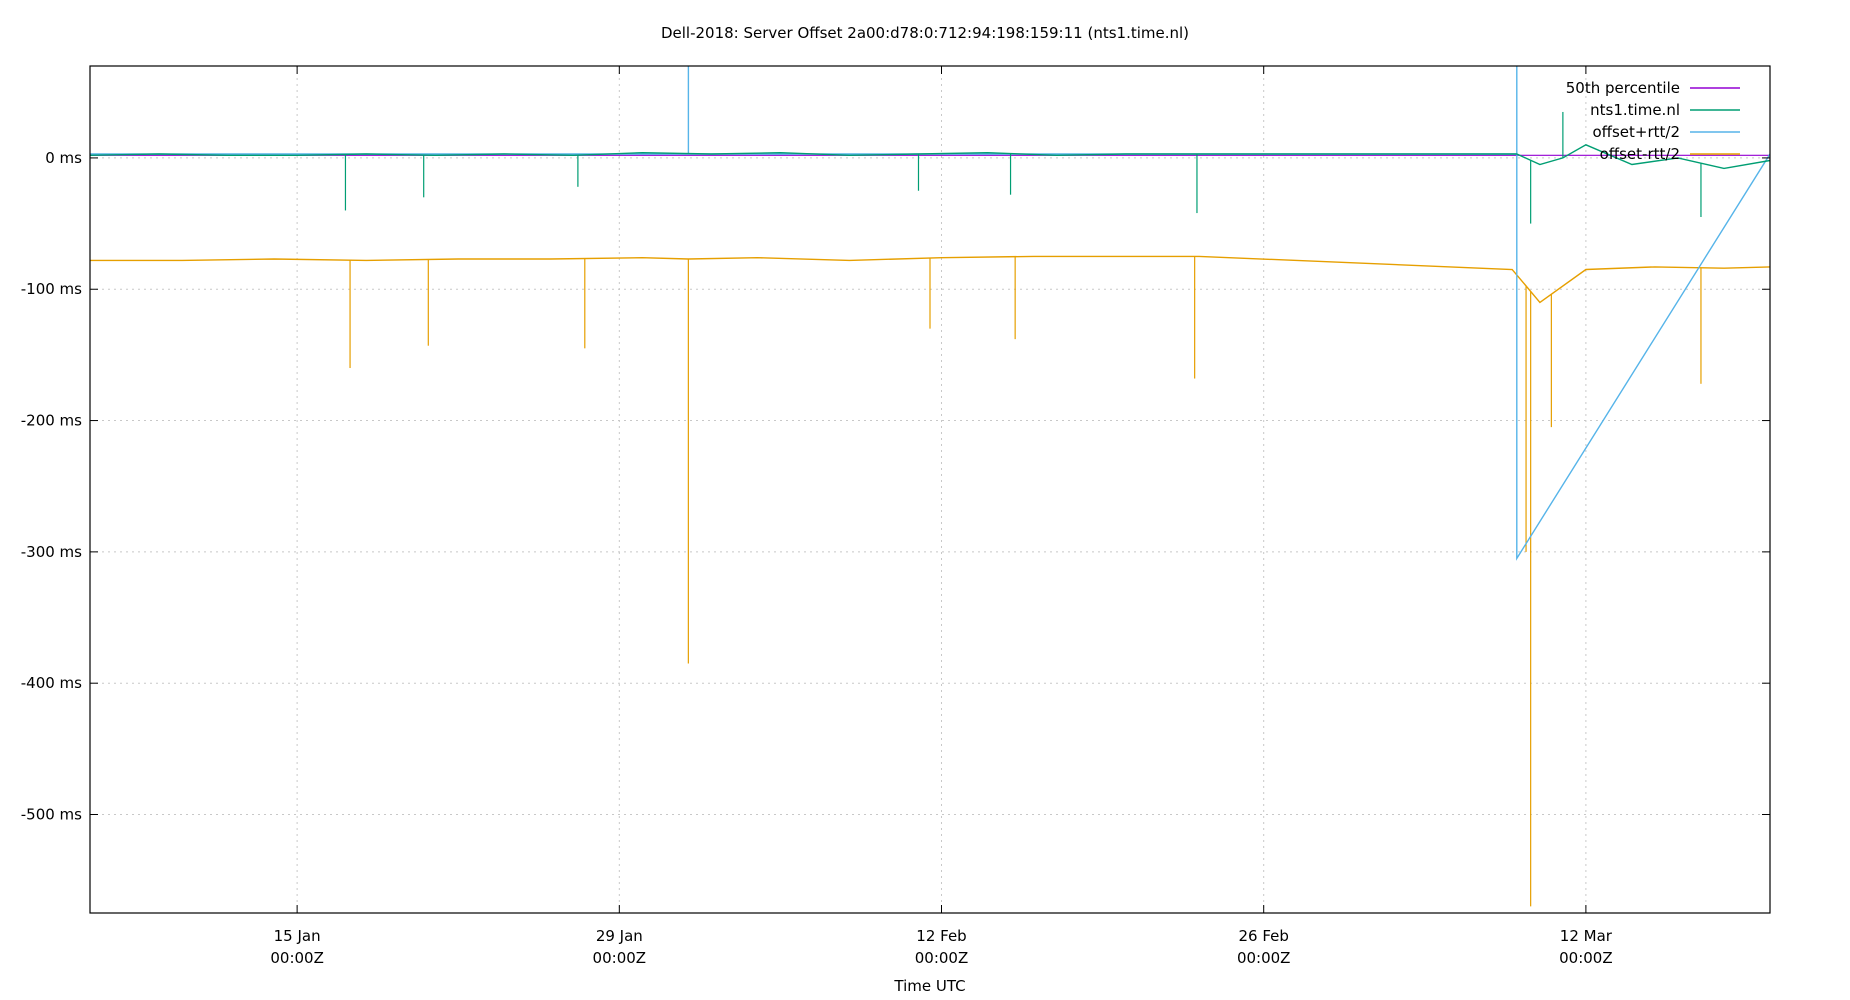  What do you see at coordinates (1635, 110) in the screenshot?
I see `legend-label: nts1.time.nl` at bounding box center [1635, 110].